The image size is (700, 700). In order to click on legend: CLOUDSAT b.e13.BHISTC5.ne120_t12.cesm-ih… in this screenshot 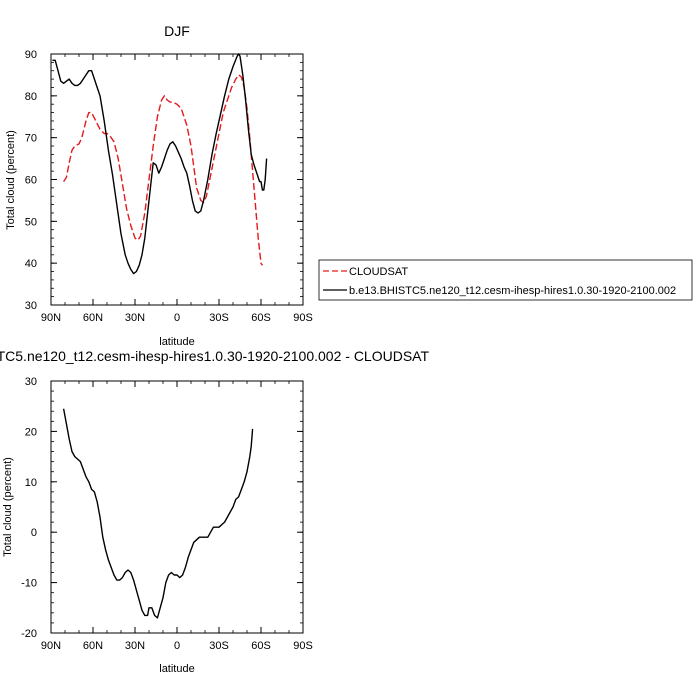, I will do `click(505, 280)`.